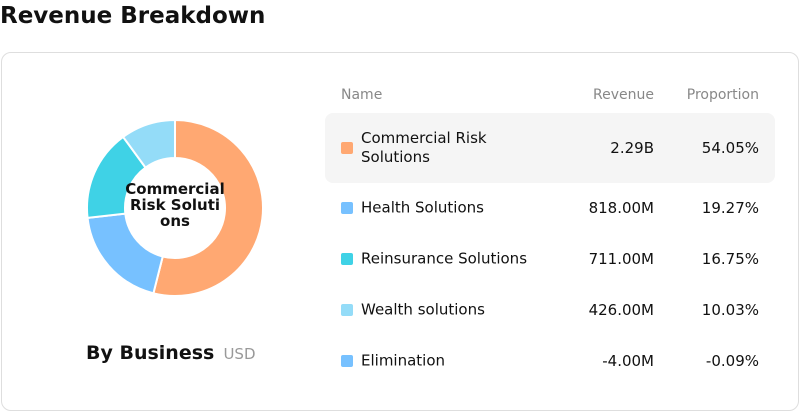 The image size is (800, 412). What do you see at coordinates (621, 310) in the screenshot?
I see `row-revenue: 426.00M` at bounding box center [621, 310].